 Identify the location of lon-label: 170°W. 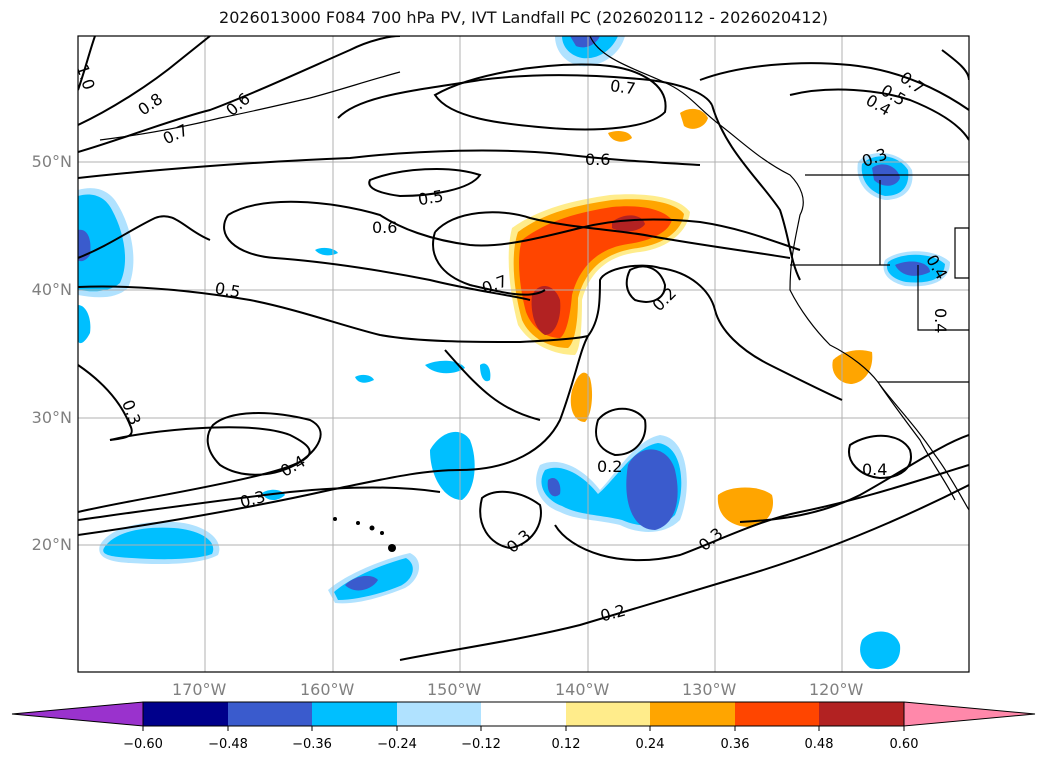
(199, 689).